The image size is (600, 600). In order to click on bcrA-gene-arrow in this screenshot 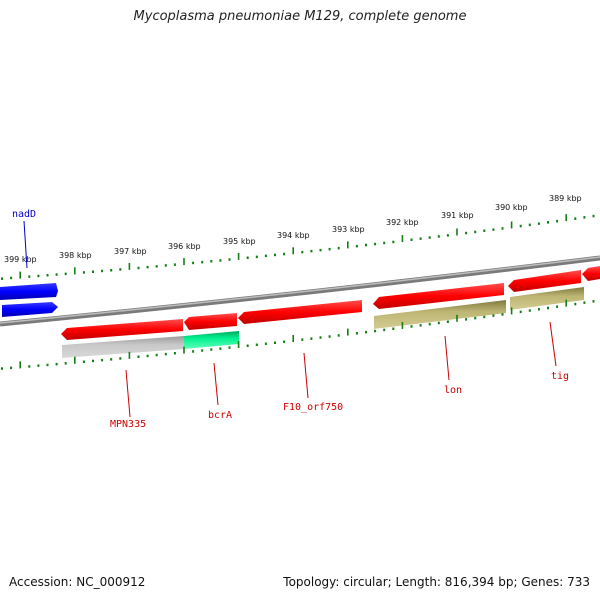, I will do `click(210, 321)`.